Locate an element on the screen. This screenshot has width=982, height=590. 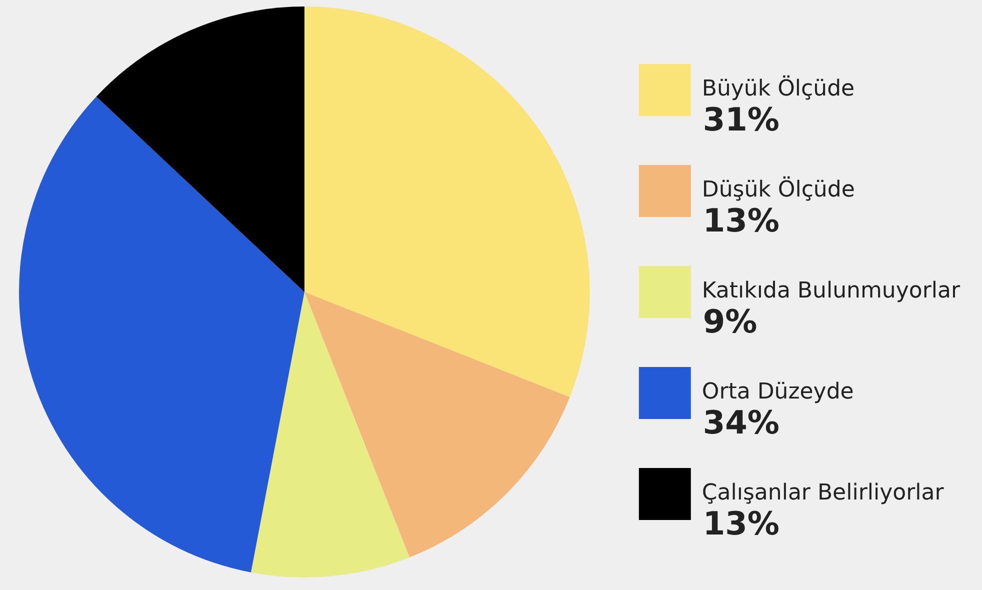
data-label: 34% is located at coordinates (741, 422).